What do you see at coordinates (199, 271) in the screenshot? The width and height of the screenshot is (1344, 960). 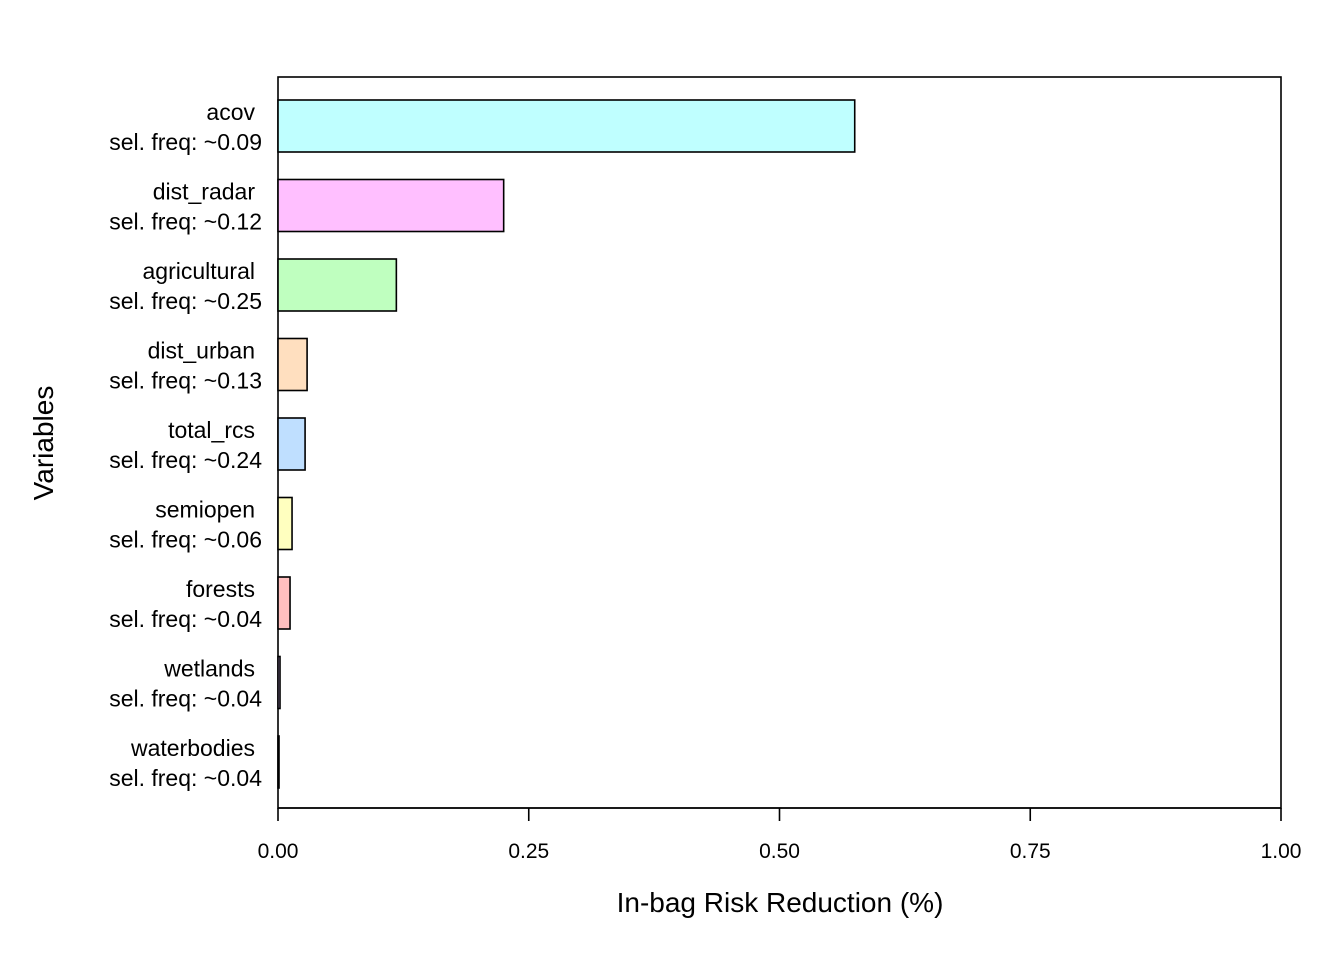 I see `category-label: agricultural` at bounding box center [199, 271].